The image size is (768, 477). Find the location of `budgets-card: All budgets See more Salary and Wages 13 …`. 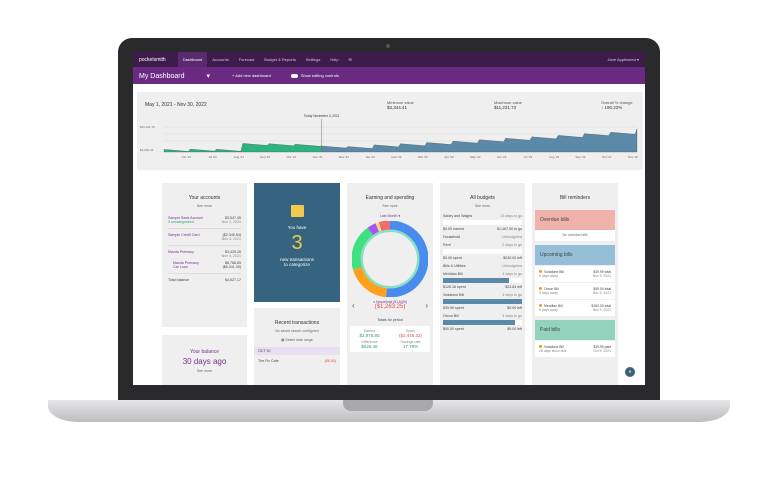

budgets-card: All budgets See more Salary and Wages 13 … is located at coordinates (482, 284).